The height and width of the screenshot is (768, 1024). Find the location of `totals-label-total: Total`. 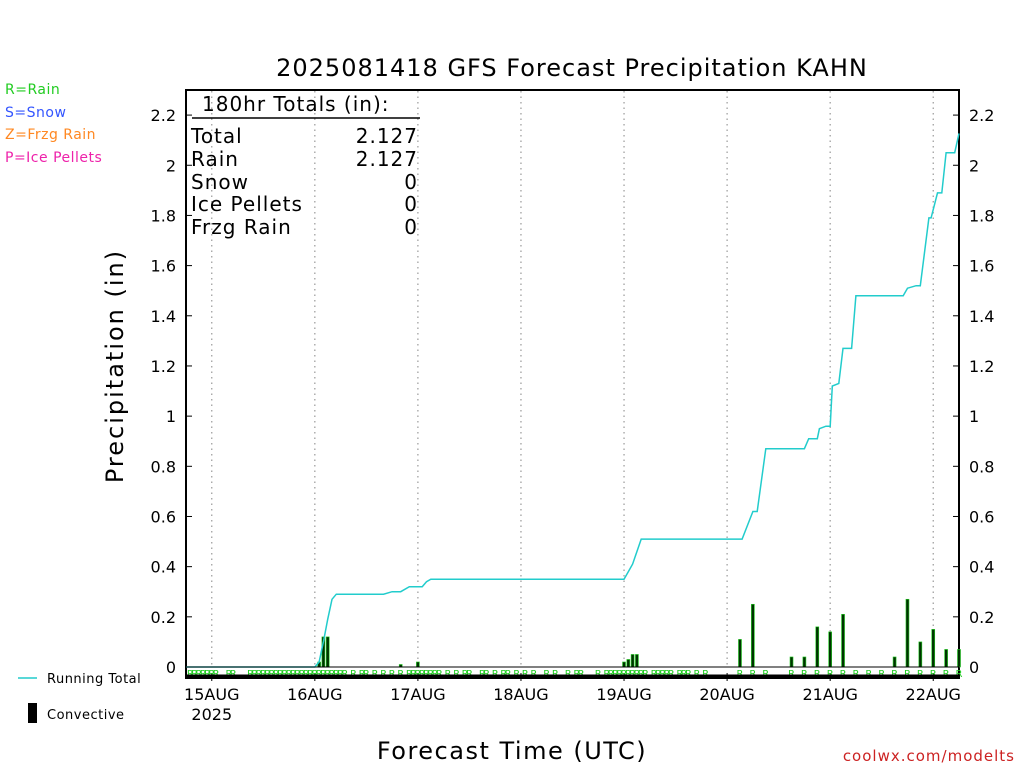

totals-label-total: Total is located at coordinates (216, 136).